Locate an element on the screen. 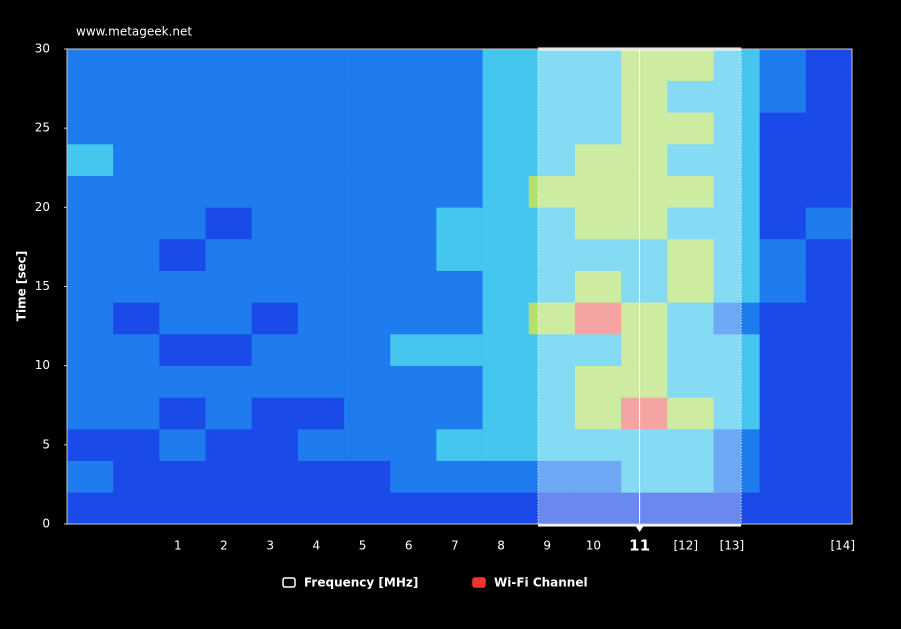 The width and height of the screenshot is (901, 629). y-tick-label: 5 is located at coordinates (46, 444).